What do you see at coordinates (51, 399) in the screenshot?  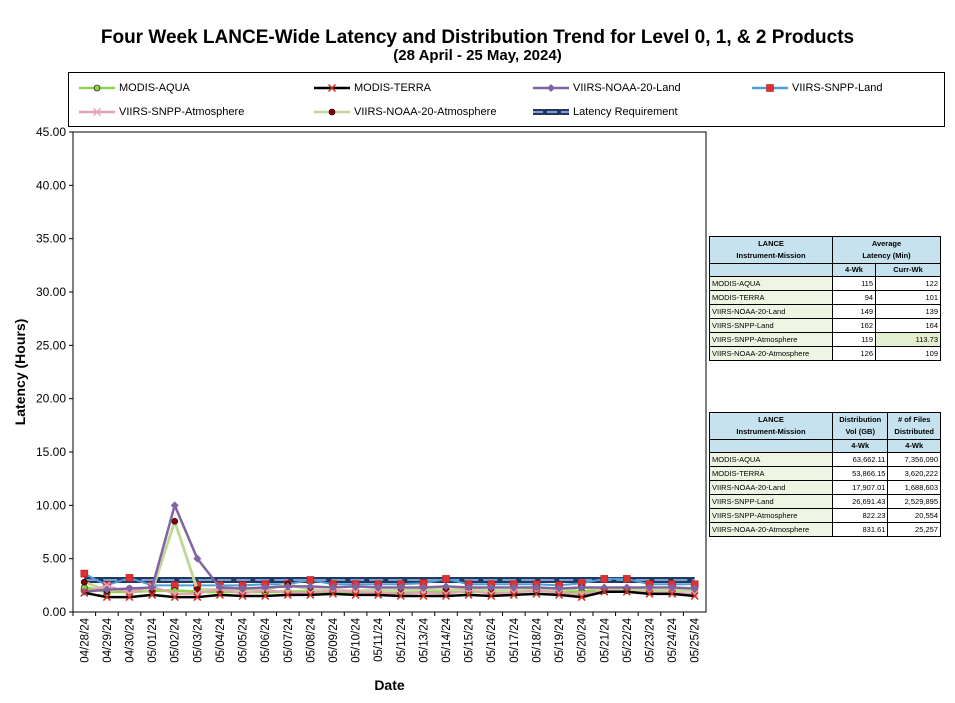 I see `y-tick-label: 20.00` at bounding box center [51, 399].